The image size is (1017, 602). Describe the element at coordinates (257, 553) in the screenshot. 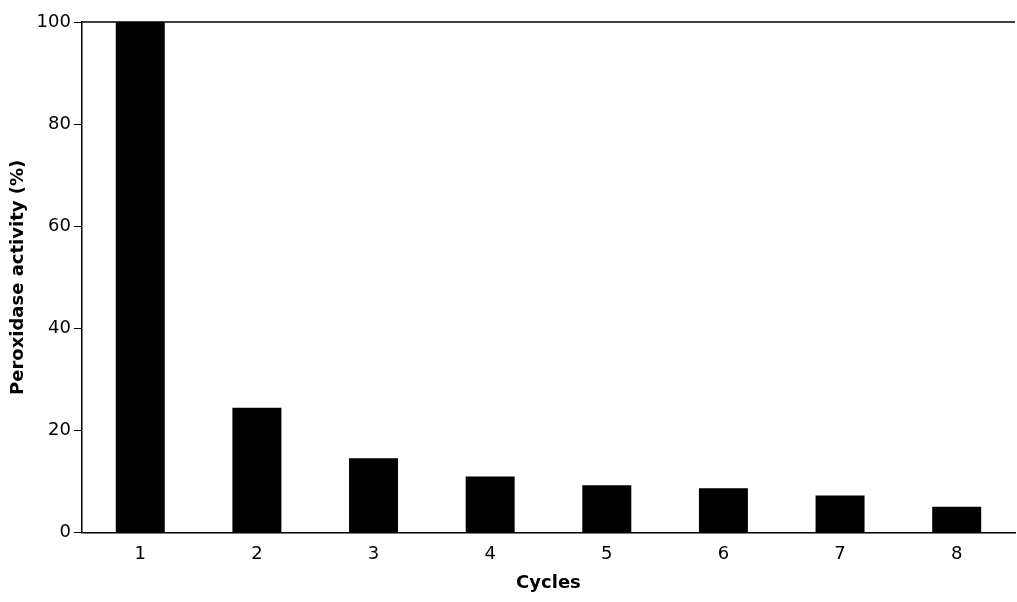

I see `x-tick-label: 2` at that location.